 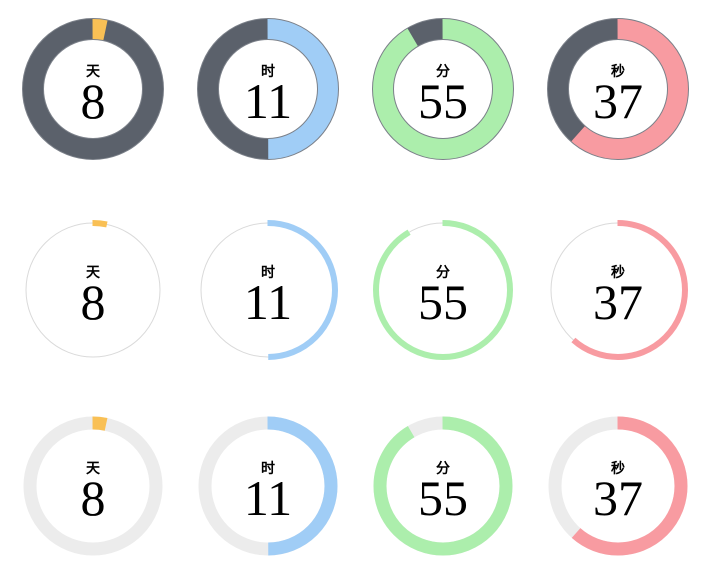 I want to click on ring-chart-solid-dark-days: 天8, so click(x=93, y=89).